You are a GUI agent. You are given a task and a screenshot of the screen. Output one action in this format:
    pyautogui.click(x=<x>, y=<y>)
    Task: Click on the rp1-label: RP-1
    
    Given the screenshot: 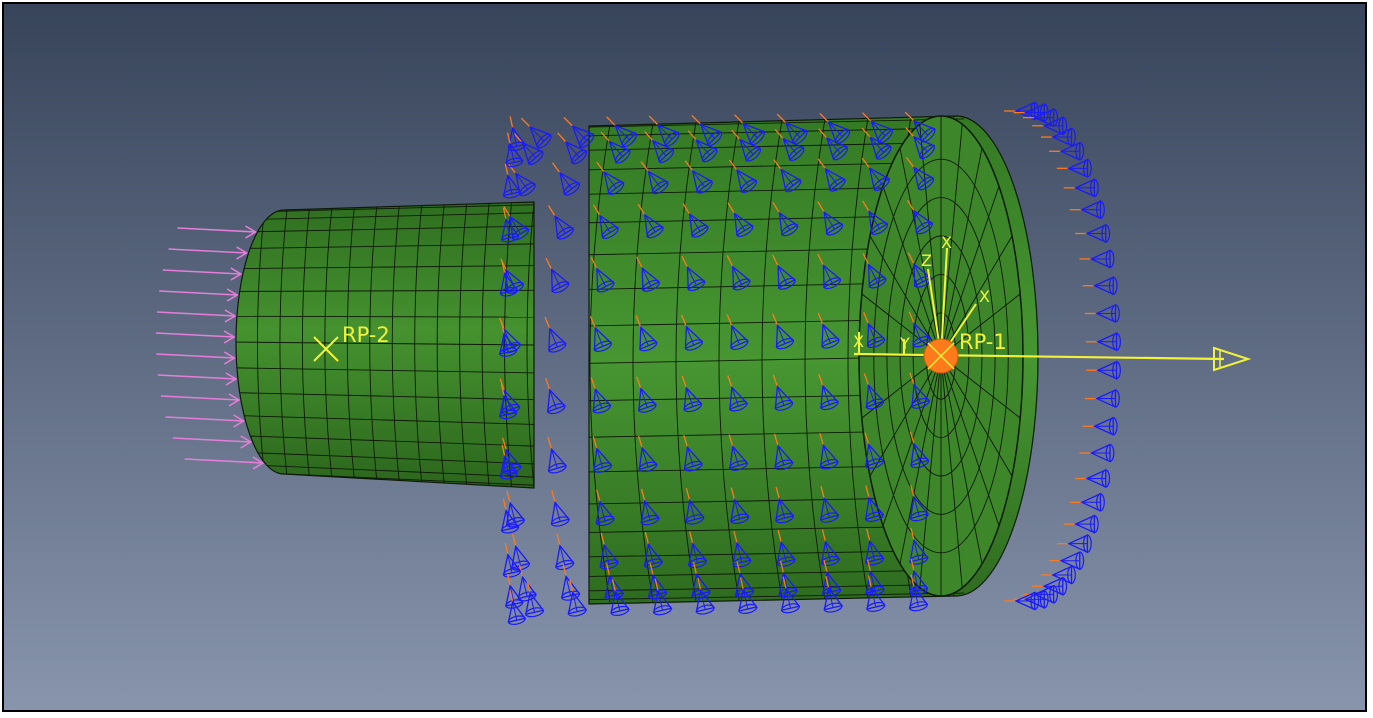 What is the action you would take?
    pyautogui.click(x=983, y=342)
    